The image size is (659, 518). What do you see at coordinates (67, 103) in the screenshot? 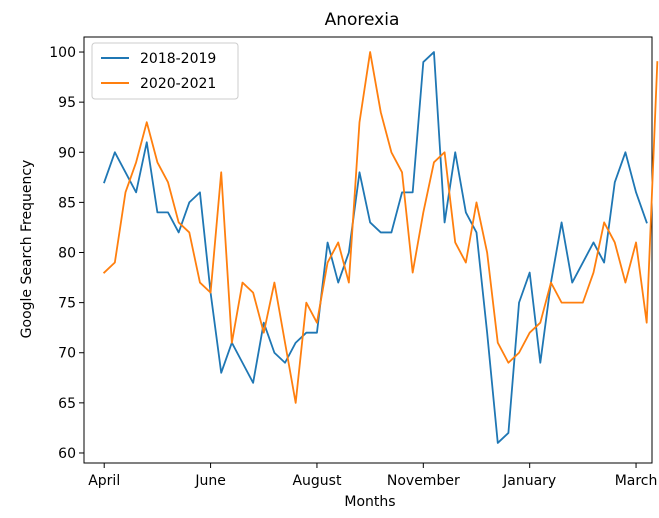
I see `y-tick-label: 95` at bounding box center [67, 103].